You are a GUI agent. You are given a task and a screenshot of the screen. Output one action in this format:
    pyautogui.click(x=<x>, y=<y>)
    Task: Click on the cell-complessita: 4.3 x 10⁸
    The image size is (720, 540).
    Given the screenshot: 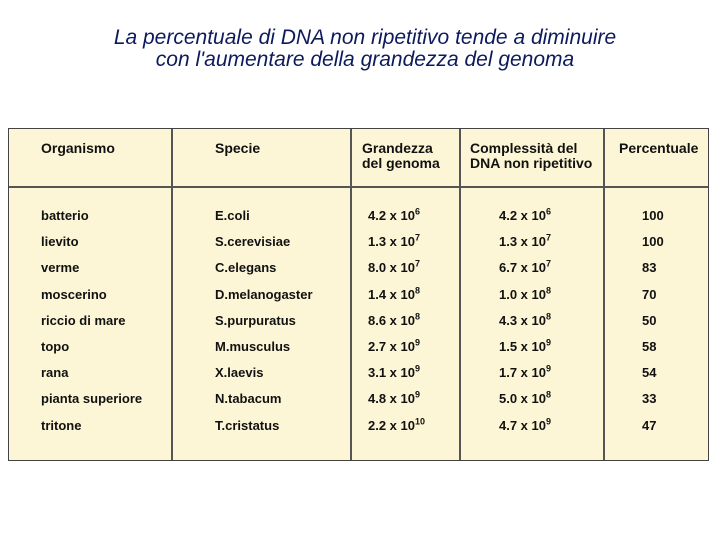 What is the action you would take?
    pyautogui.click(x=525, y=319)
    